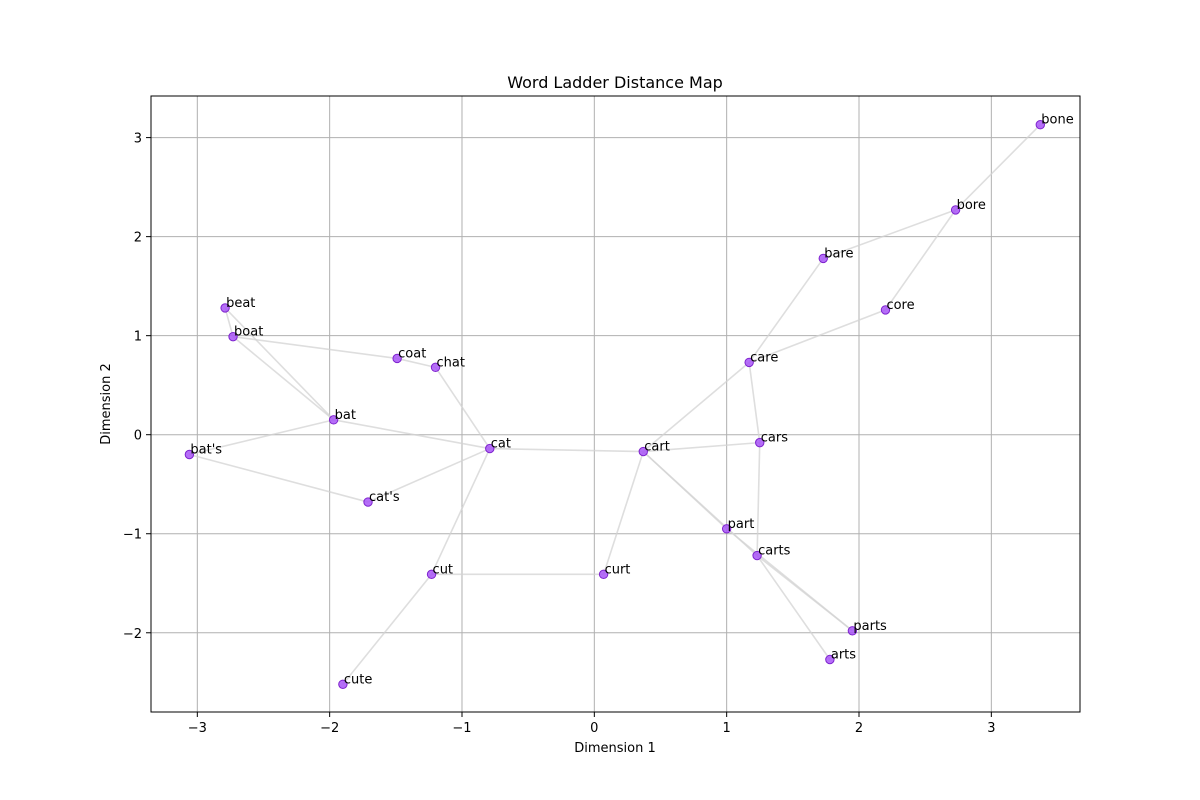 The image size is (1200, 800). I want to click on word-label: chat, so click(451, 362).